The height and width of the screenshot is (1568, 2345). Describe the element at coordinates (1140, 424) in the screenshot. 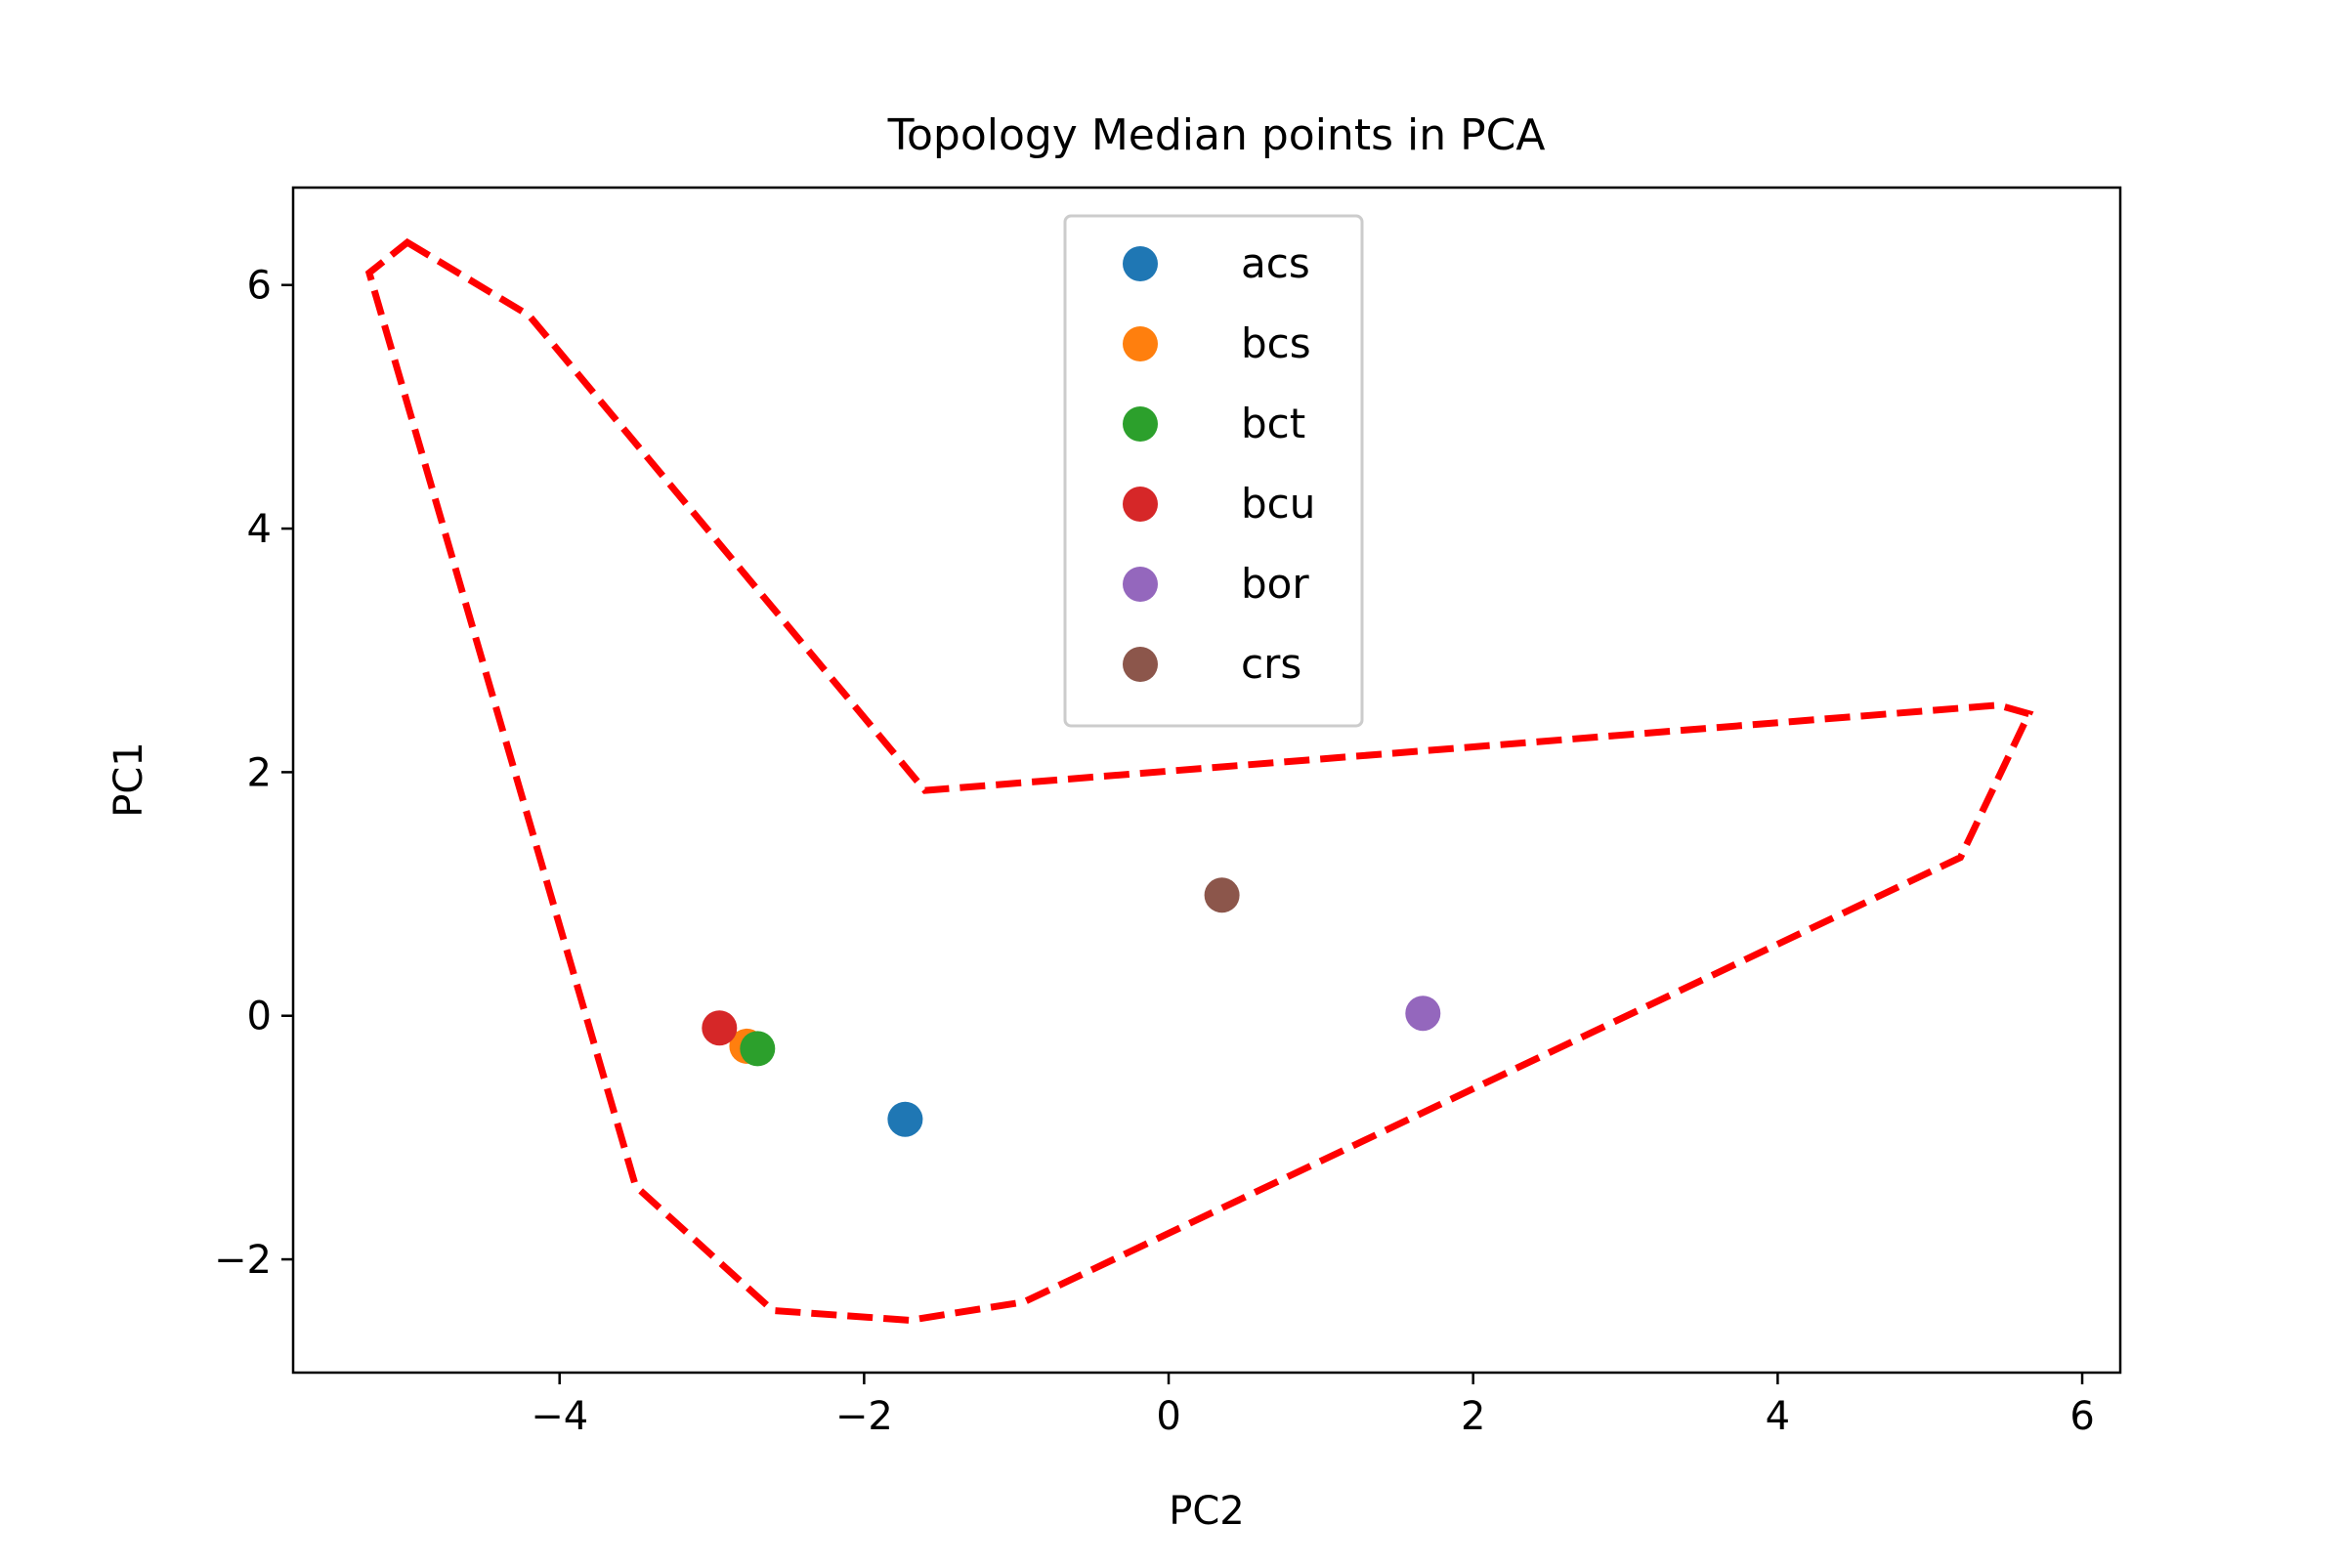

I see `legend-marker-bct` at that location.